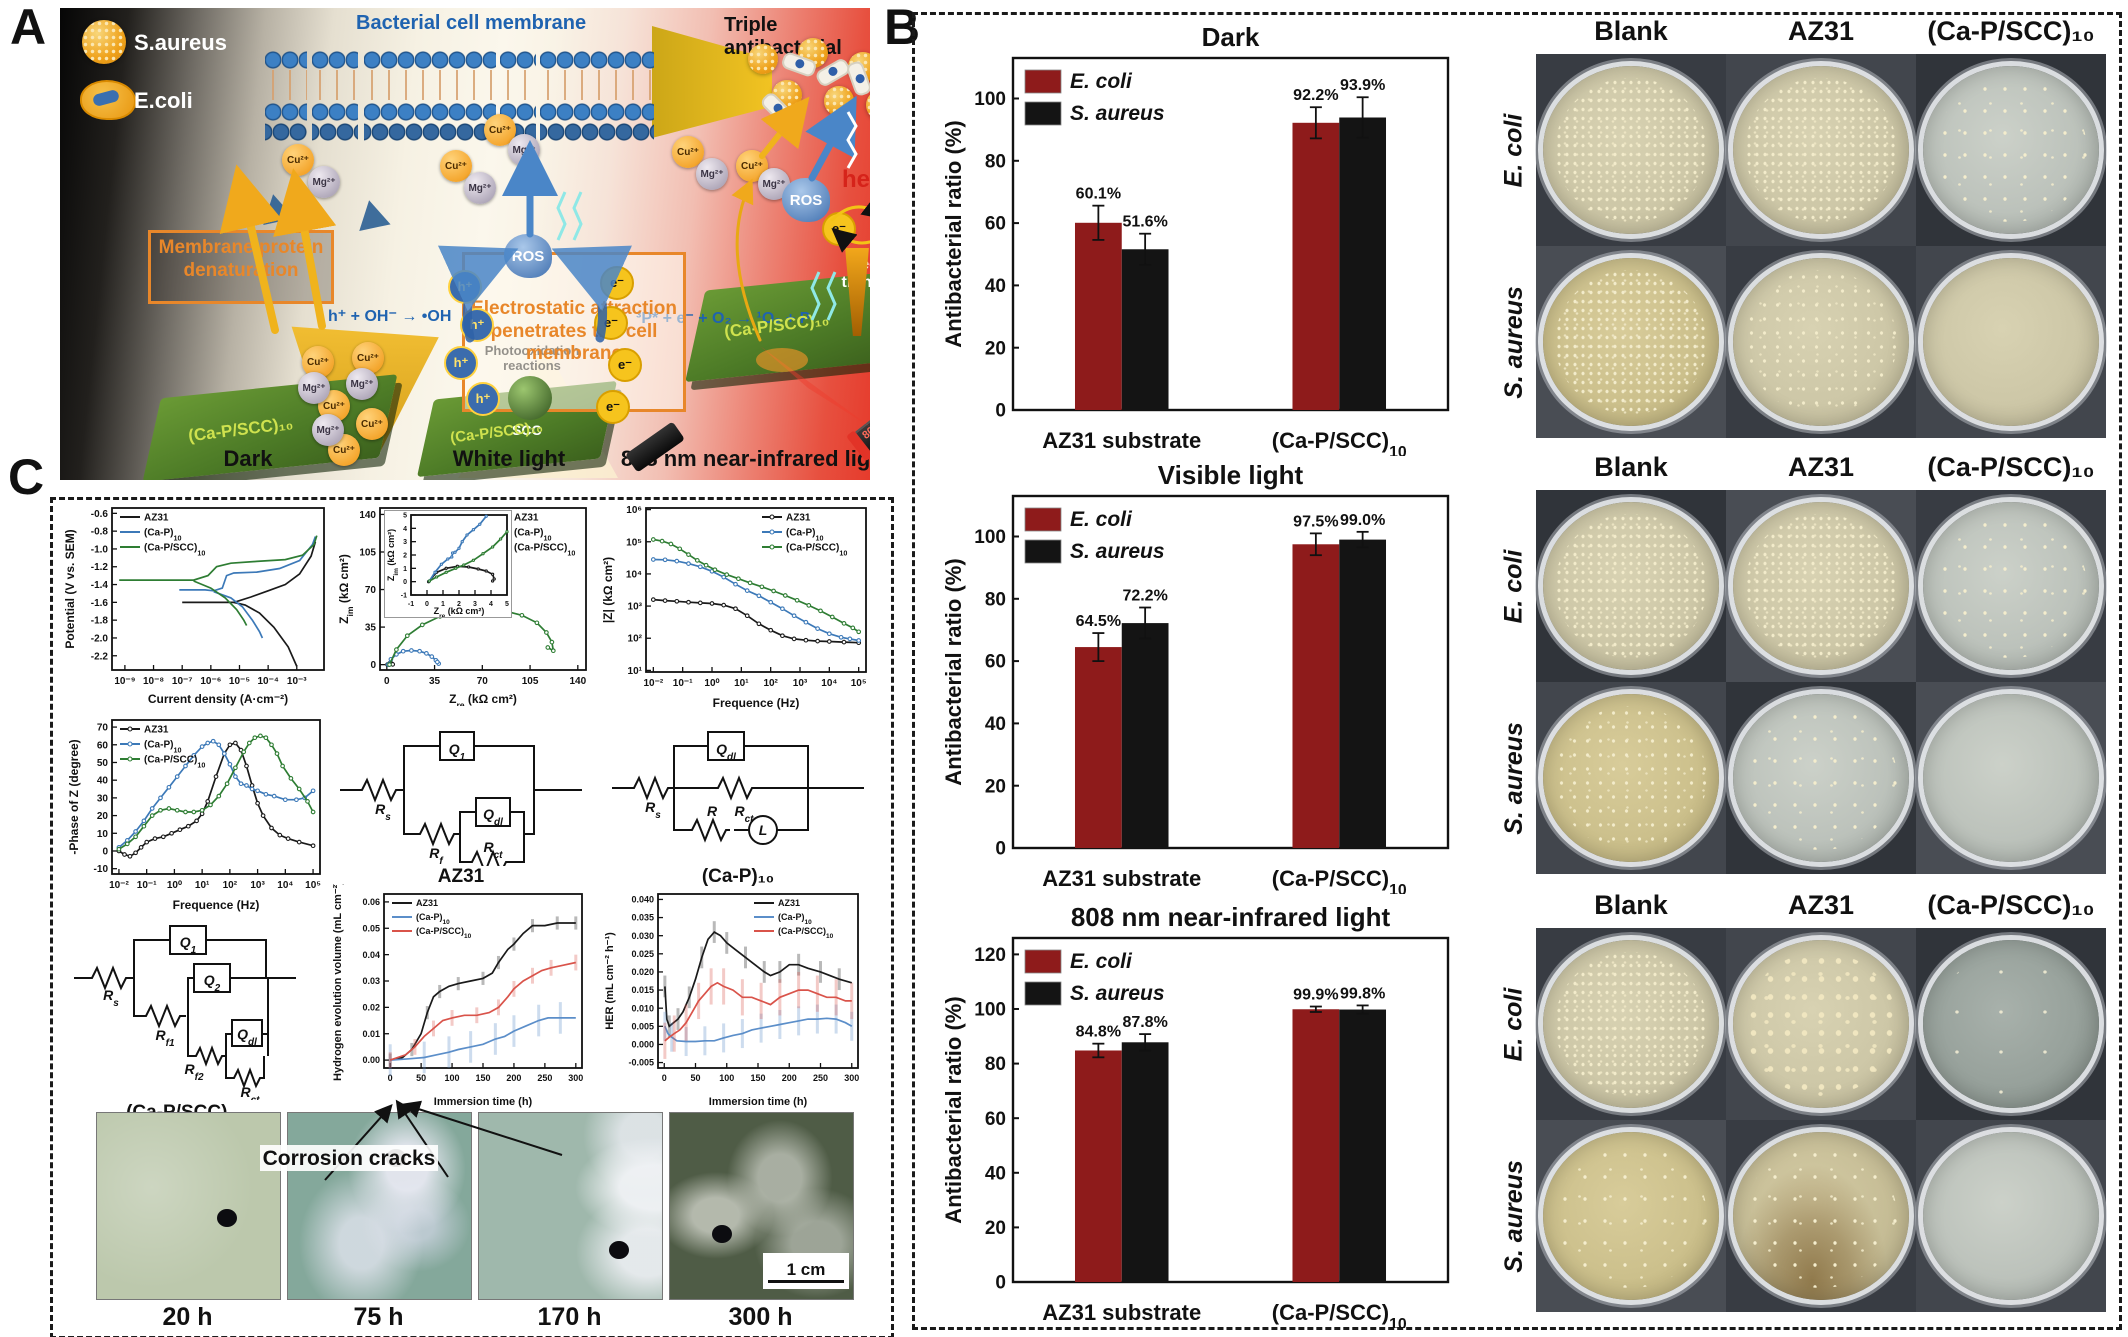 Image resolution: width=2128 pixels, height=1337 pixels. What do you see at coordinates (761, 1206) in the screenshot?
I see `corrosion-photo-image: 1 cm` at bounding box center [761, 1206].